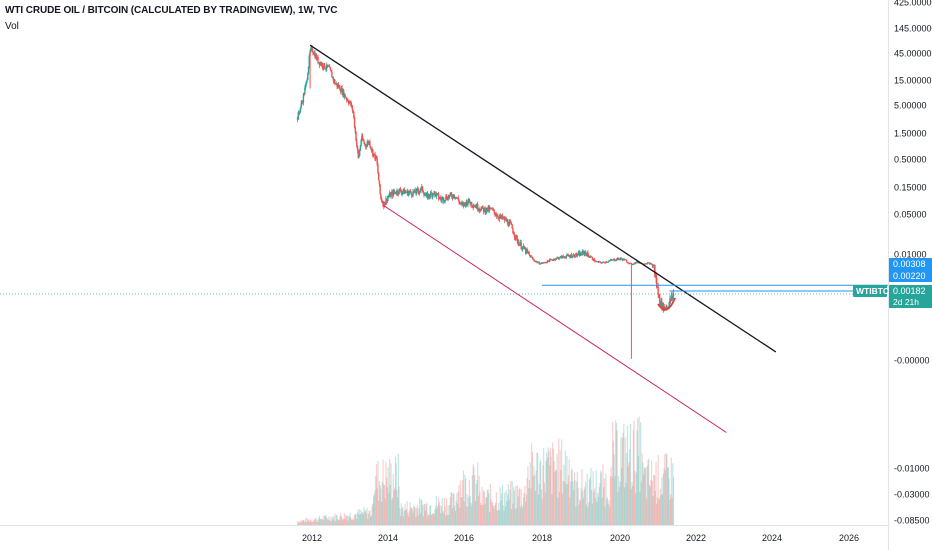  What do you see at coordinates (12, 26) in the screenshot?
I see `volume-indicator-label: Vol` at bounding box center [12, 26].